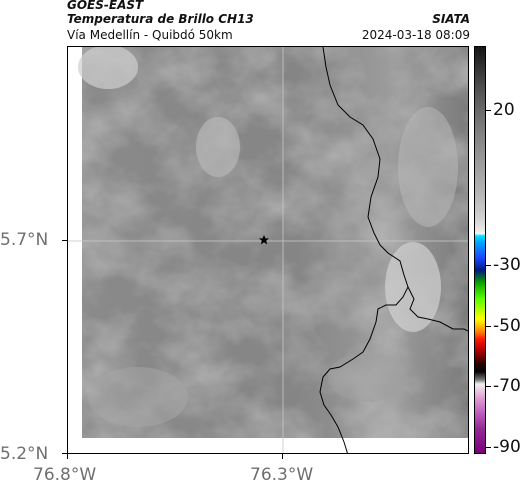  I want to click on colorbar-label-m70: -70, so click(507, 386).